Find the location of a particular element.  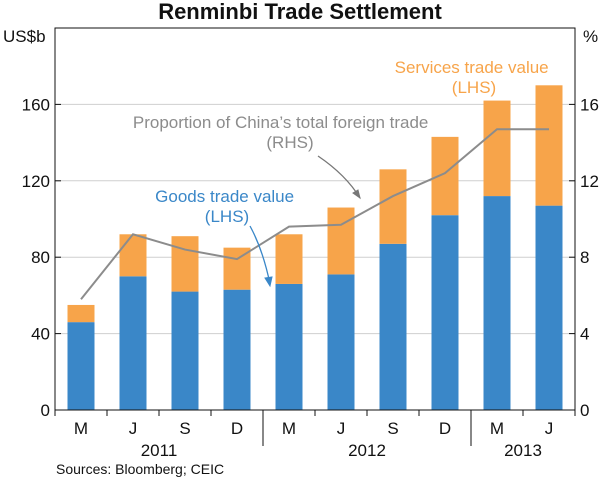

right-tick-label: 8 is located at coordinates (584, 257).